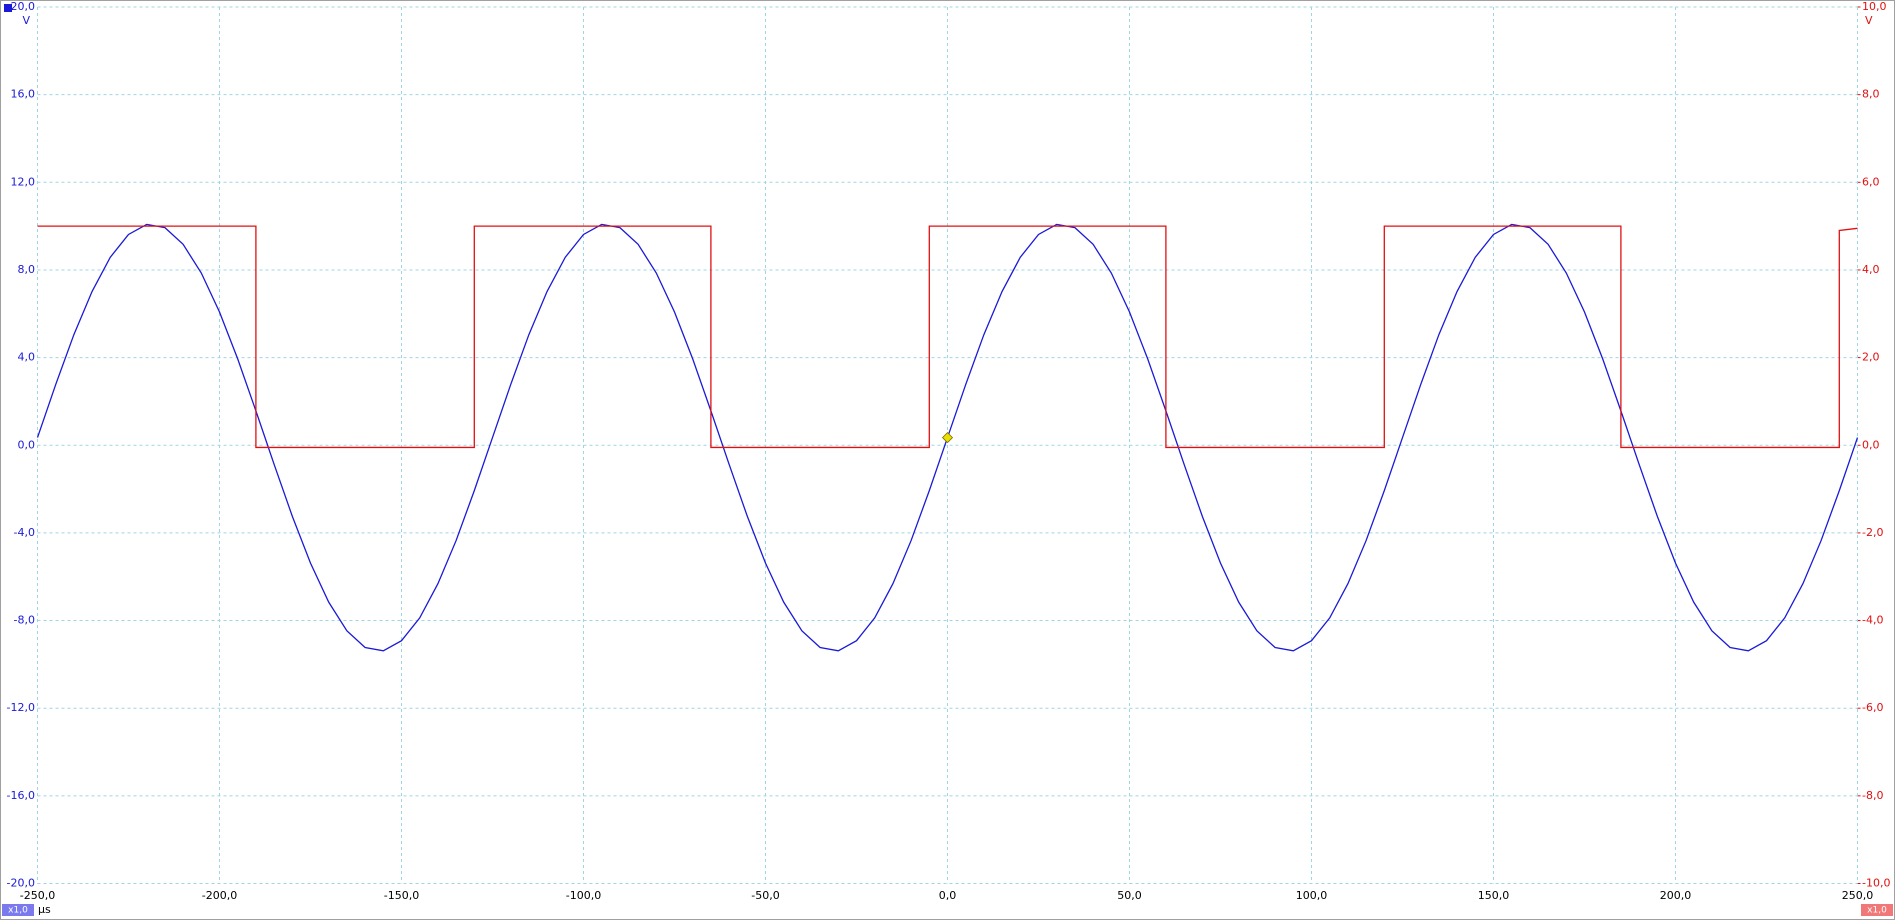 Image resolution: width=1895 pixels, height=920 pixels. What do you see at coordinates (1871, 269) in the screenshot?
I see `y2-tick-label: 4,0` at bounding box center [1871, 269].